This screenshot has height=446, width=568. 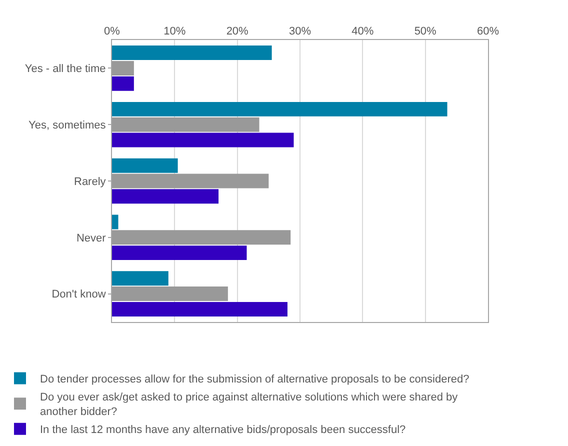 What do you see at coordinates (488, 32) in the screenshot?
I see `x-tick-label: 60%` at bounding box center [488, 32].